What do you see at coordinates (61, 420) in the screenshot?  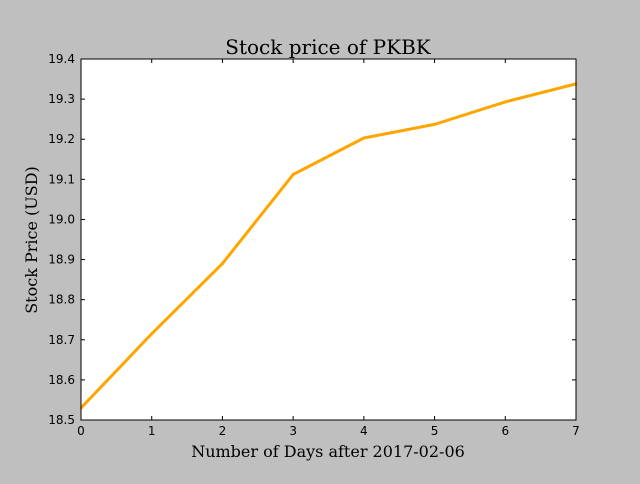 I see `y-tick-label: 18.5` at bounding box center [61, 420].